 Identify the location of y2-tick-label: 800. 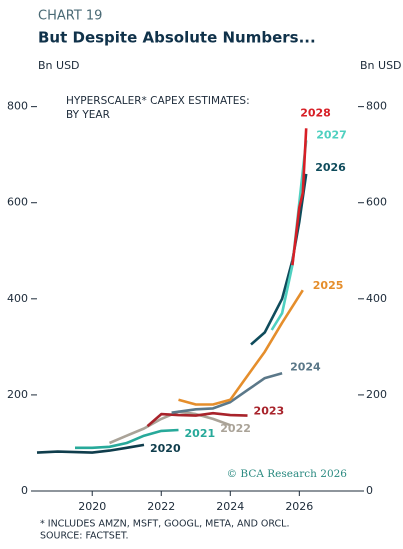
(376, 106).